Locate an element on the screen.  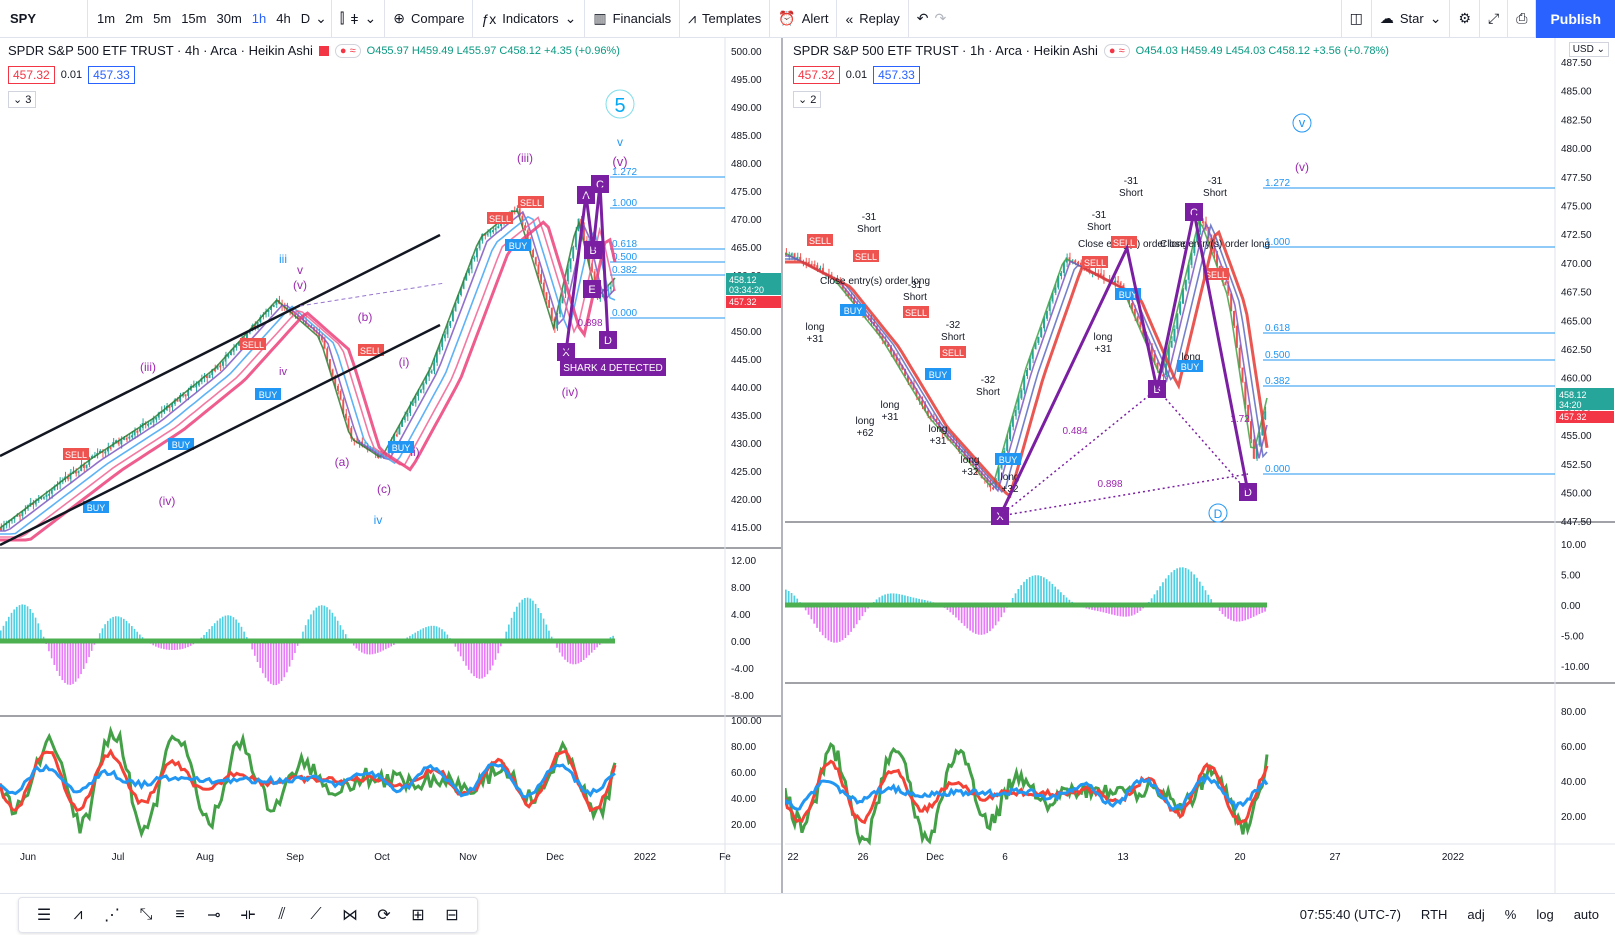
undo-icon: ↶ is located at coordinates (922, 18).